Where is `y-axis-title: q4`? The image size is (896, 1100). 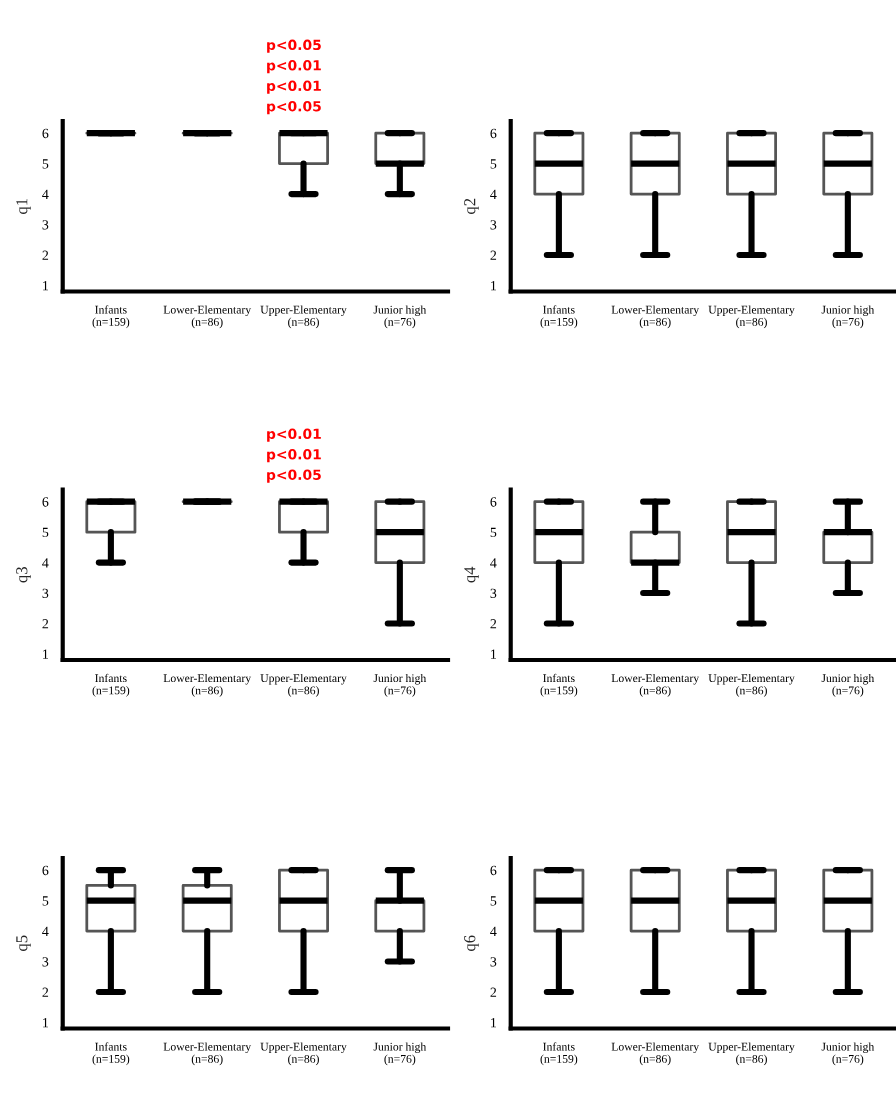 y-axis-title: q4 is located at coordinates (471, 574).